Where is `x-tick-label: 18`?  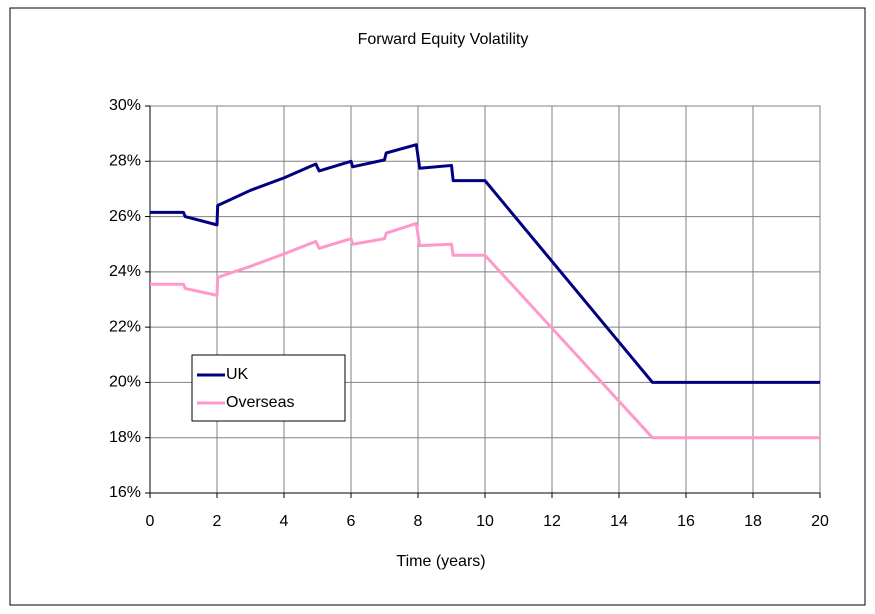 x-tick-label: 18 is located at coordinates (753, 521).